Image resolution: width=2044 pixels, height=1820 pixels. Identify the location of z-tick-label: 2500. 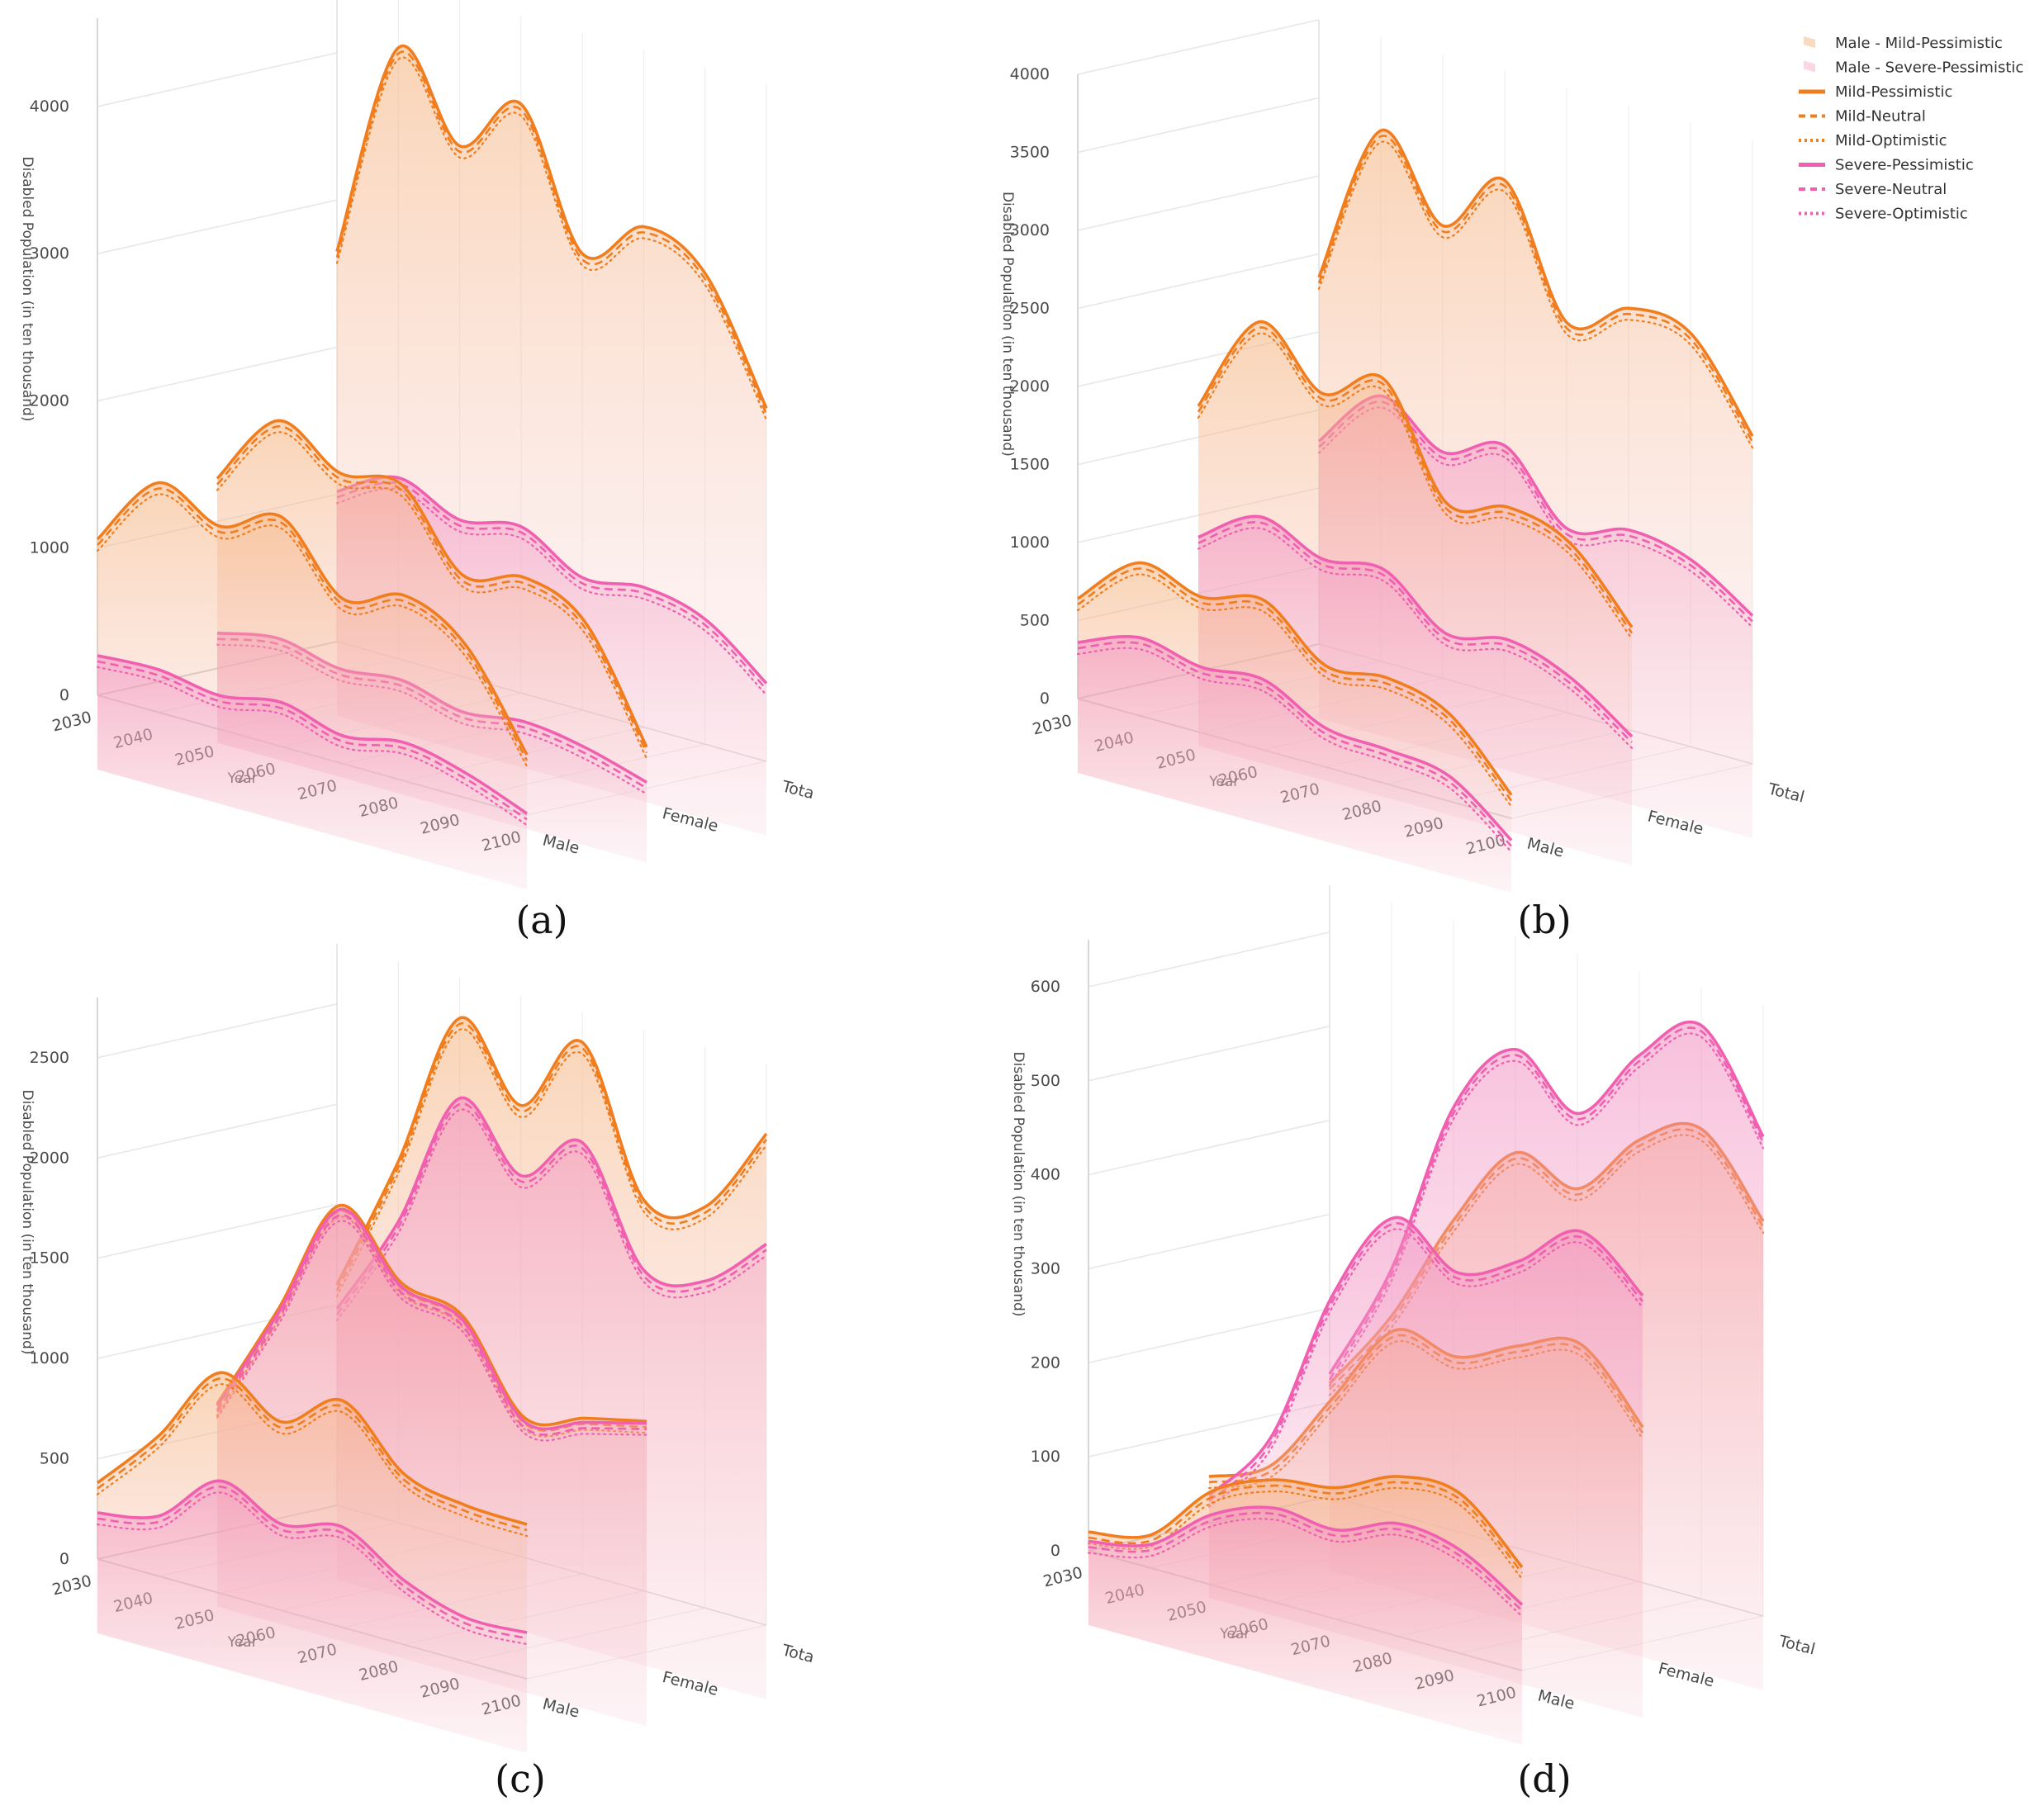
(49, 1058).